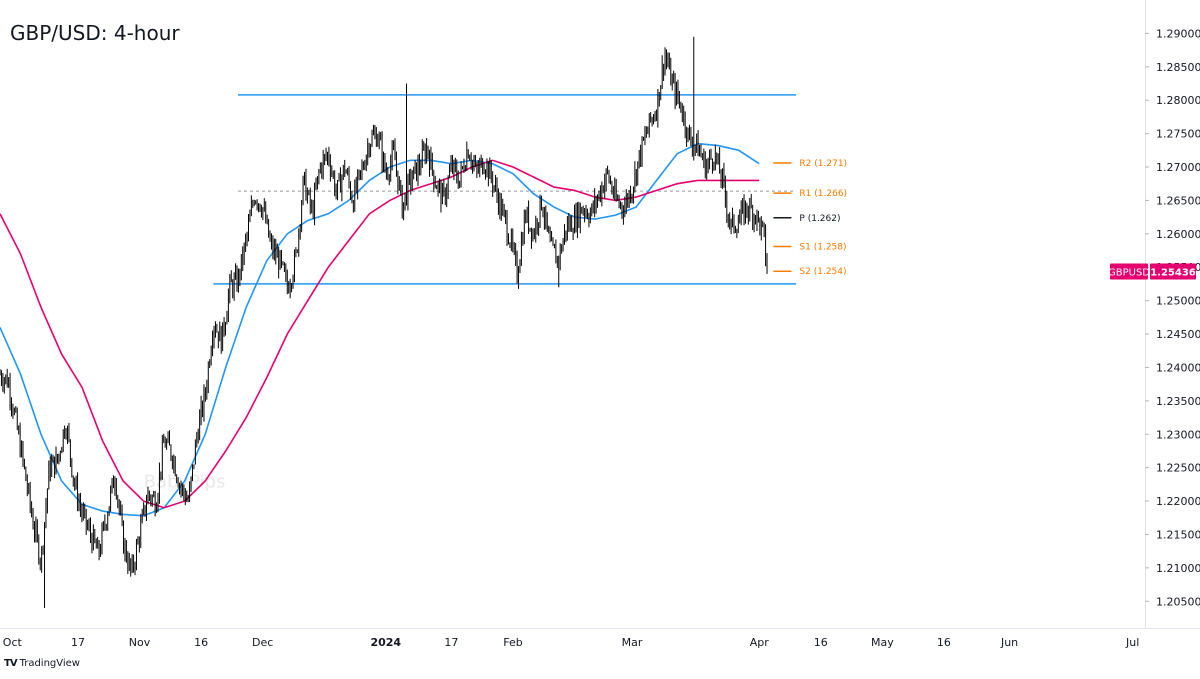  I want to click on price-tick-label: 1.21500, so click(1178, 534).